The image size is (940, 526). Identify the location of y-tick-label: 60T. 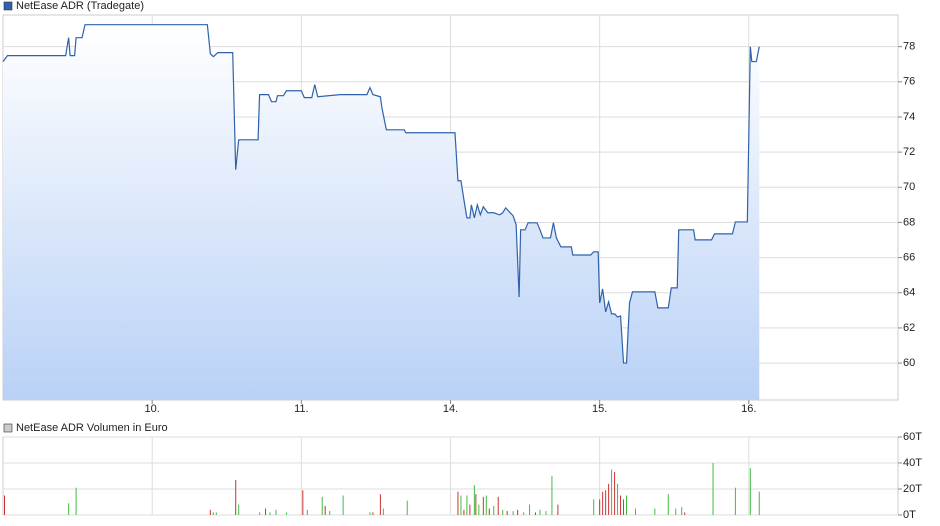
(912, 437).